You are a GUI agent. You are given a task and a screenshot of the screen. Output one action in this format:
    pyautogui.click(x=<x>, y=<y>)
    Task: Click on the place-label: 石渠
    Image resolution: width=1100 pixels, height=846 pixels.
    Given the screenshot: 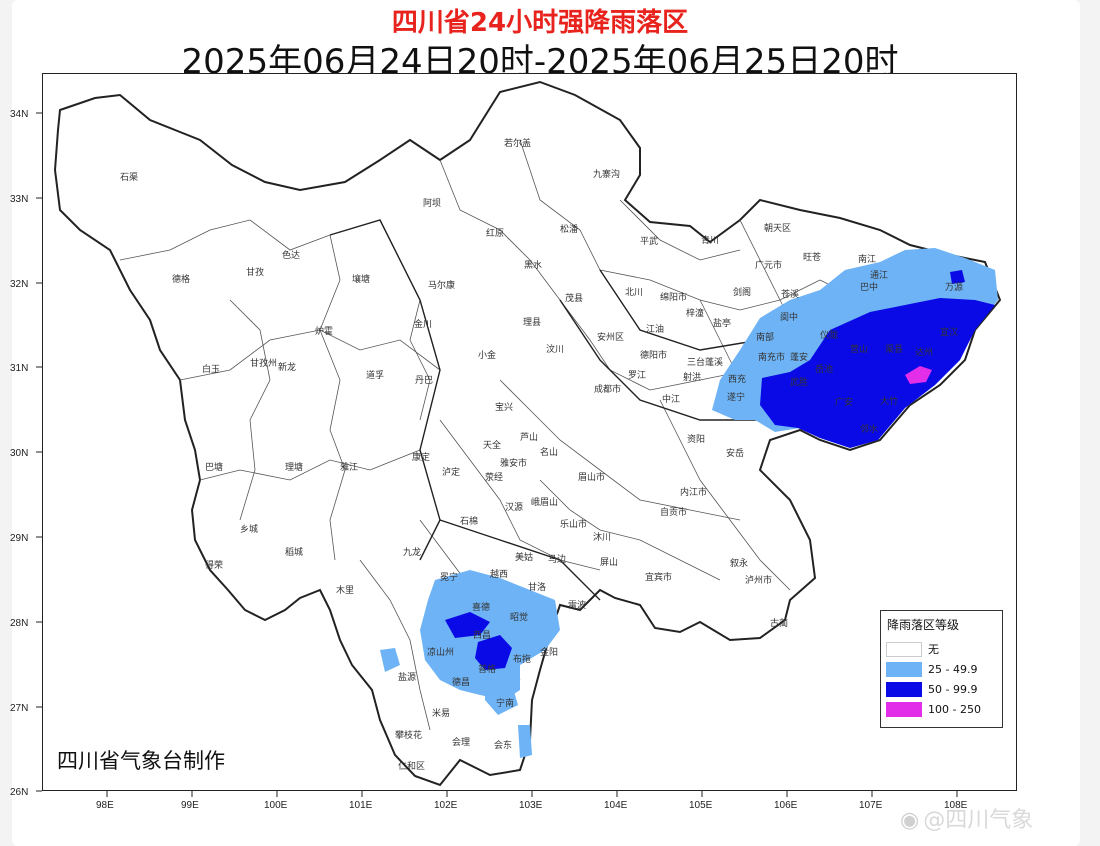 What is the action you would take?
    pyautogui.click(x=129, y=177)
    